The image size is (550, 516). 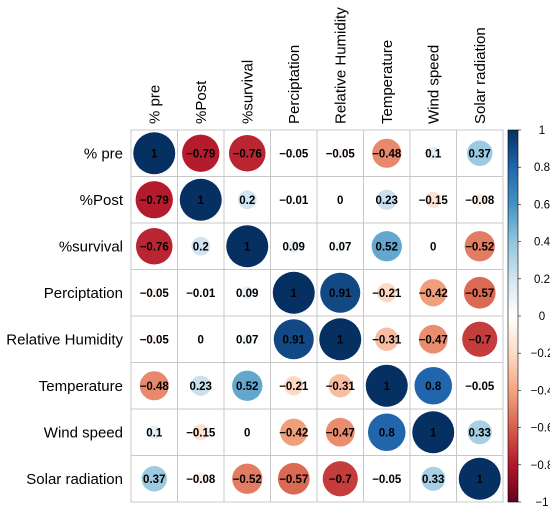 I want to click on cell-value-label: −0.47, so click(x=433, y=340).